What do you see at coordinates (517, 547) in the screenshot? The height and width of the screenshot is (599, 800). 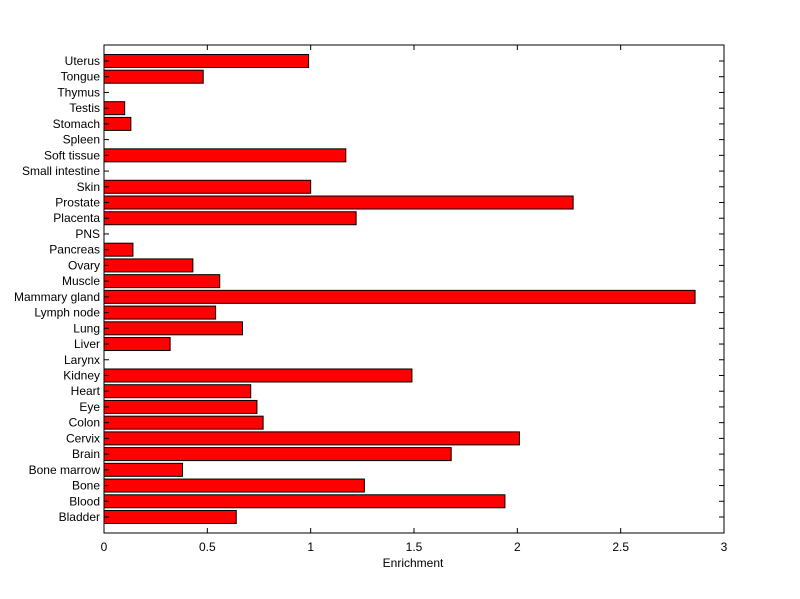 I see `x-tick-label: 2` at bounding box center [517, 547].